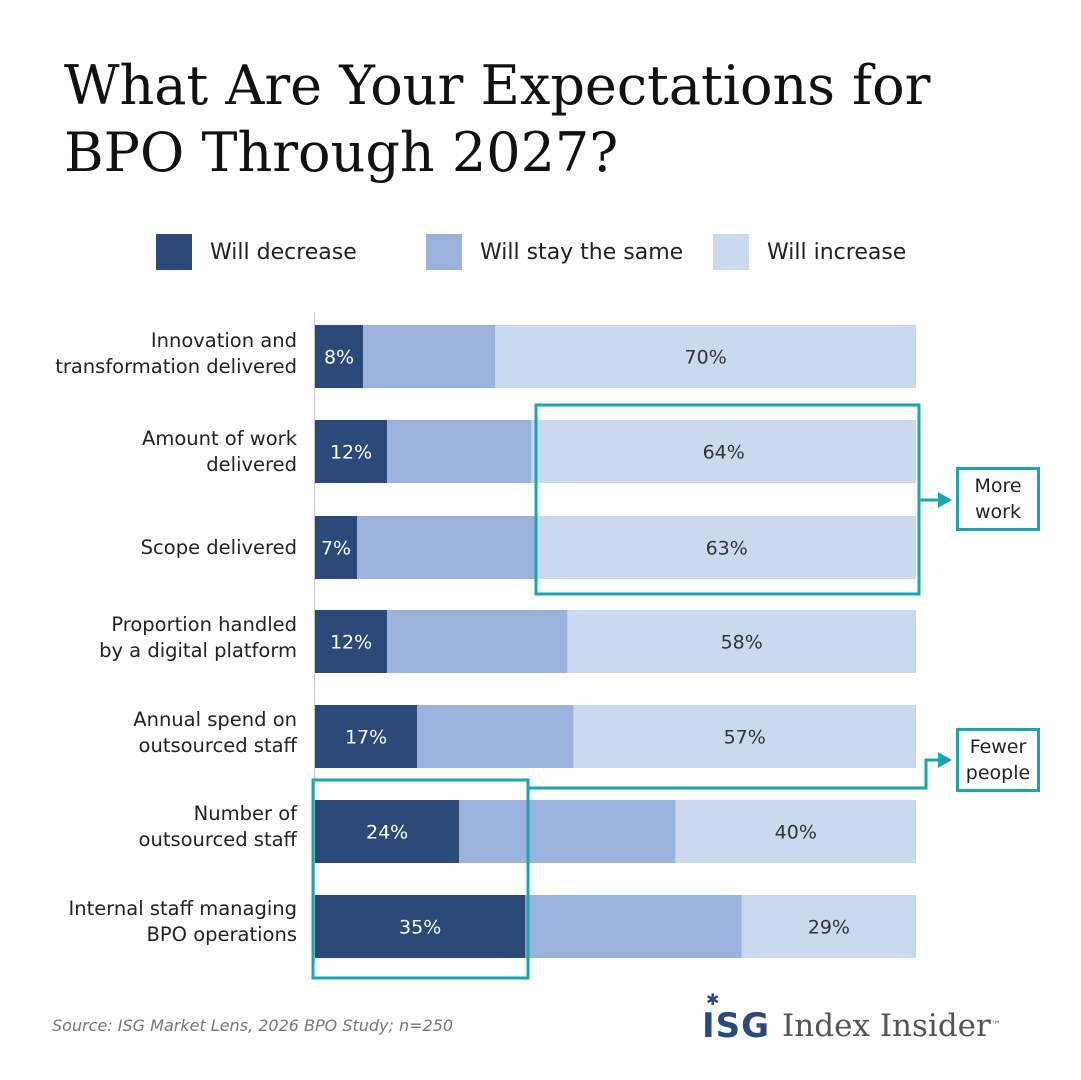 Image resolution: width=1081 pixels, height=1080 pixels. What do you see at coordinates (148, 922) in the screenshot?
I see `category-label-internal-staff: Internal staff managing BPO operations` at bounding box center [148, 922].